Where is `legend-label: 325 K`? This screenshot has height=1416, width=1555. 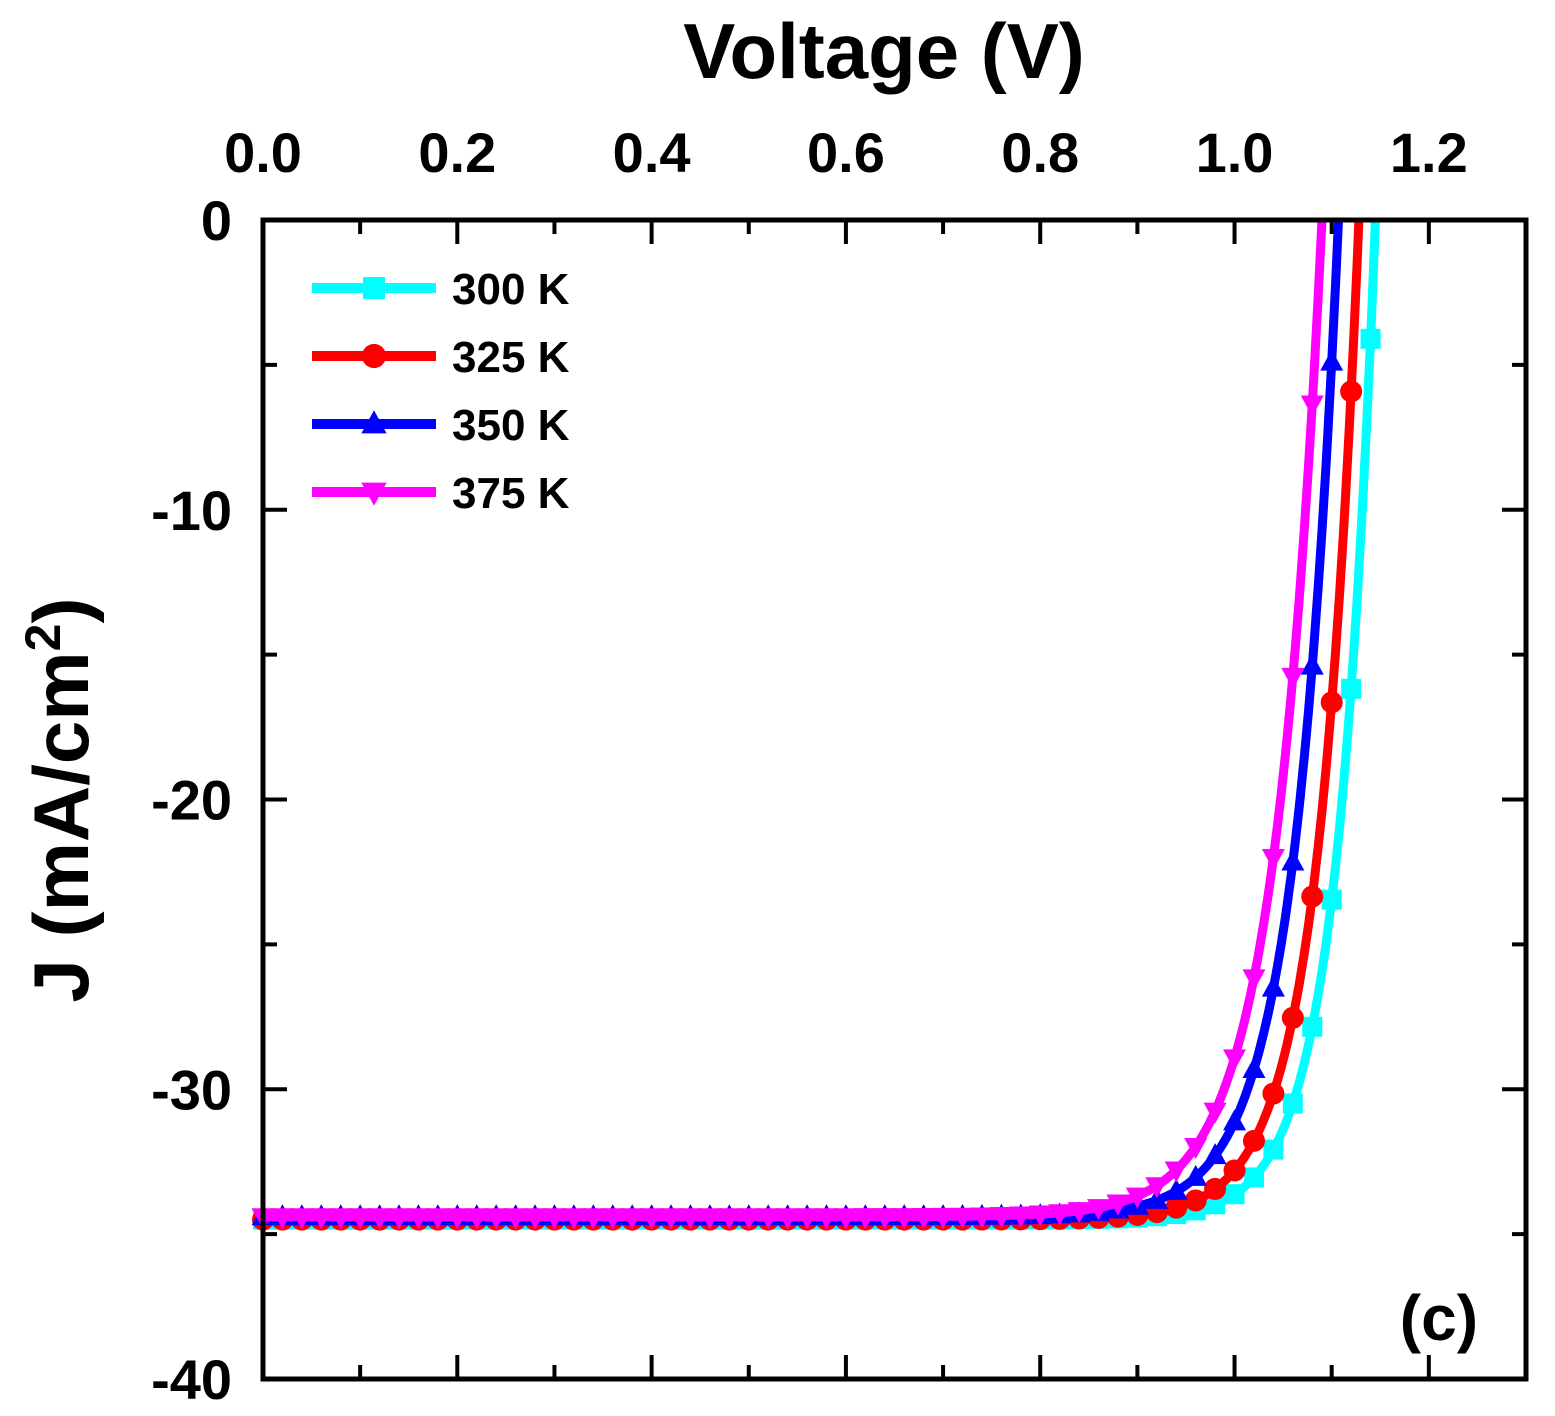
legend-label: 325 K is located at coordinates (511, 357).